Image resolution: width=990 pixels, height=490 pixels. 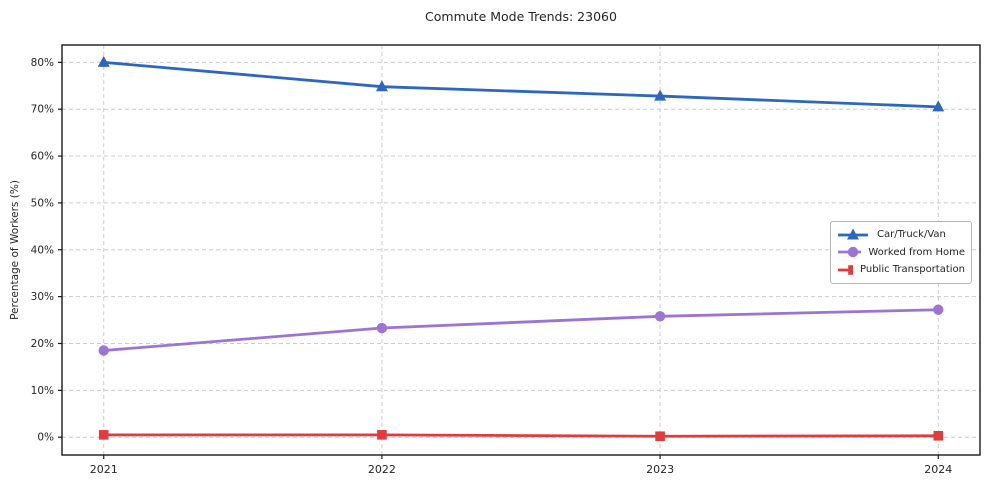 What do you see at coordinates (42, 344) in the screenshot?
I see `y-tick-label: 20%` at bounding box center [42, 344].